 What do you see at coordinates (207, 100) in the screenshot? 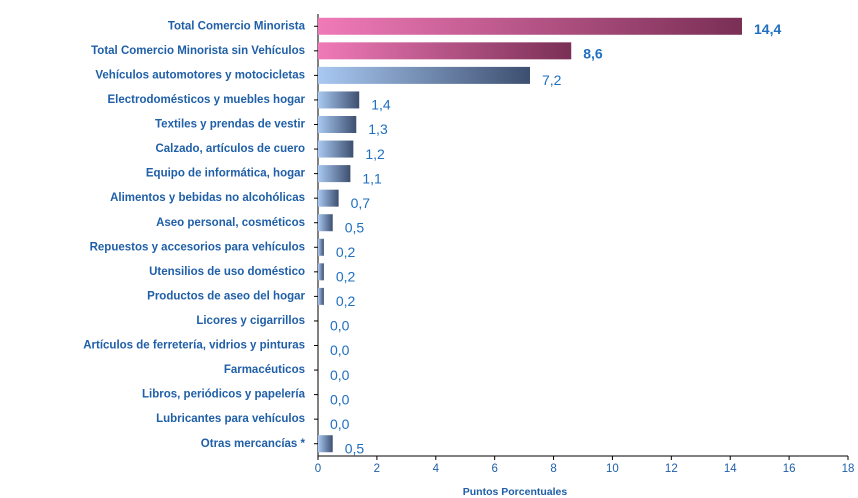
I see `y-tick-label: Electrodomésticos y muebles hogar` at bounding box center [207, 100].